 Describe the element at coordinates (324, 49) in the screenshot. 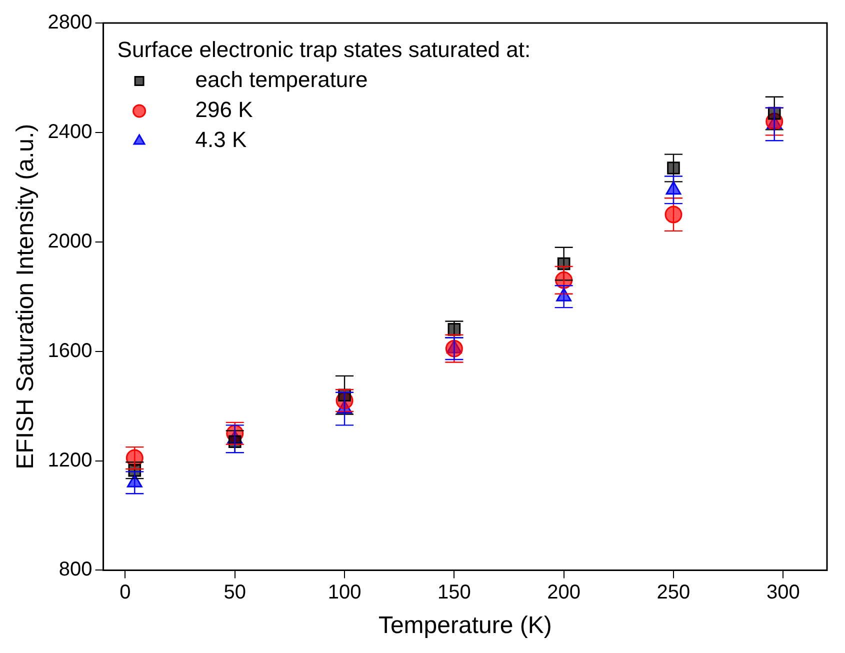

I see `legend-title: Surface electronic trap states saturated at:` at that location.